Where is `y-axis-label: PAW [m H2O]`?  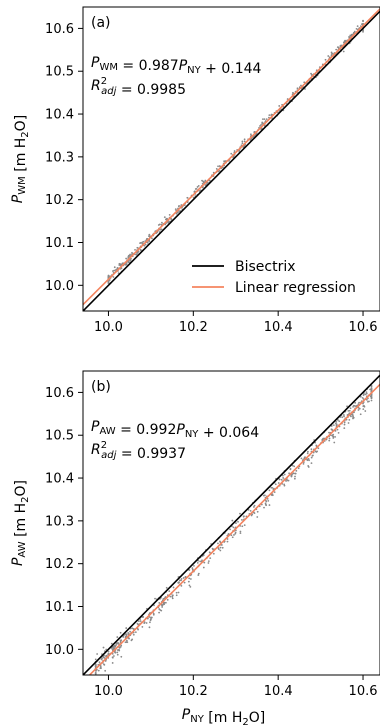 y-axis-label: PAW [m H2O] is located at coordinates (20, 523).